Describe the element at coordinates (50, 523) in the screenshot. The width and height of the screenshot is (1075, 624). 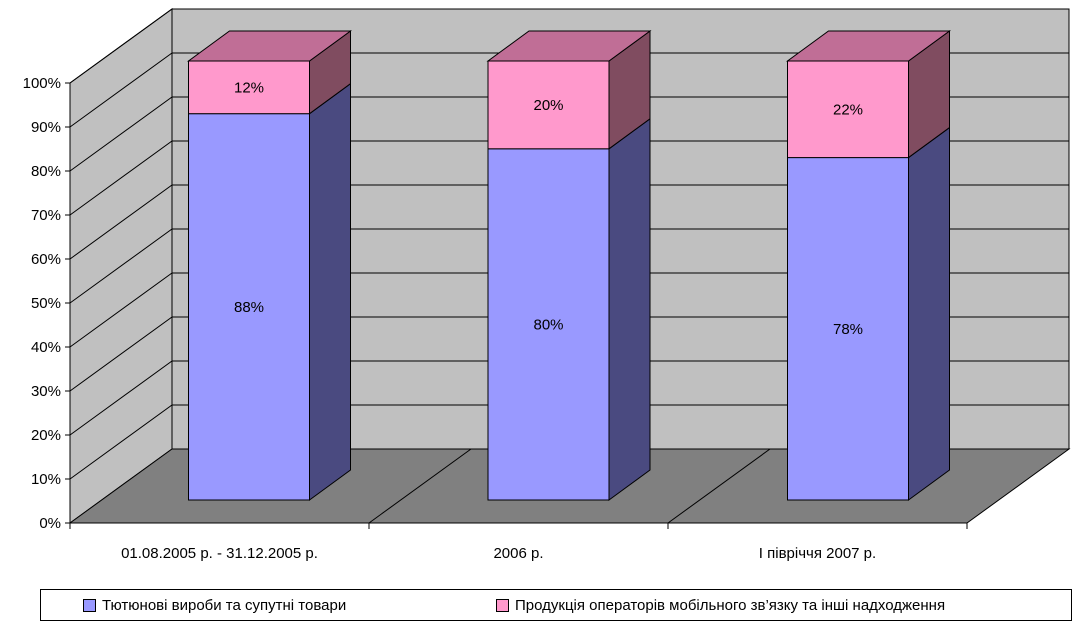
I see `y-tick-label: 0%` at that location.